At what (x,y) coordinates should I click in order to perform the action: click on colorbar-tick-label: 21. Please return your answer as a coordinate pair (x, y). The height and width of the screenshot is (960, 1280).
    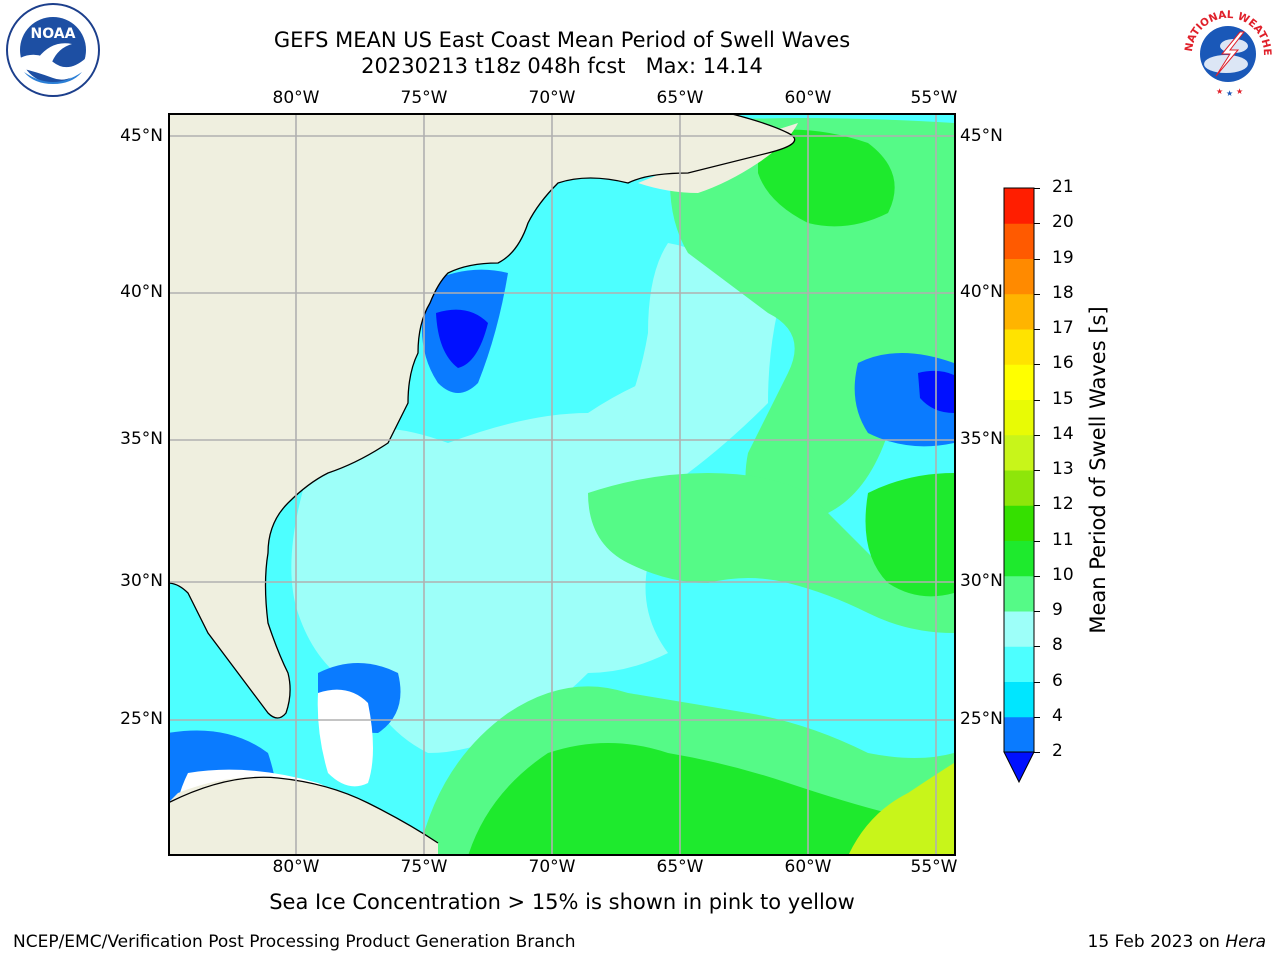
    Looking at the image, I should click on (1063, 187).